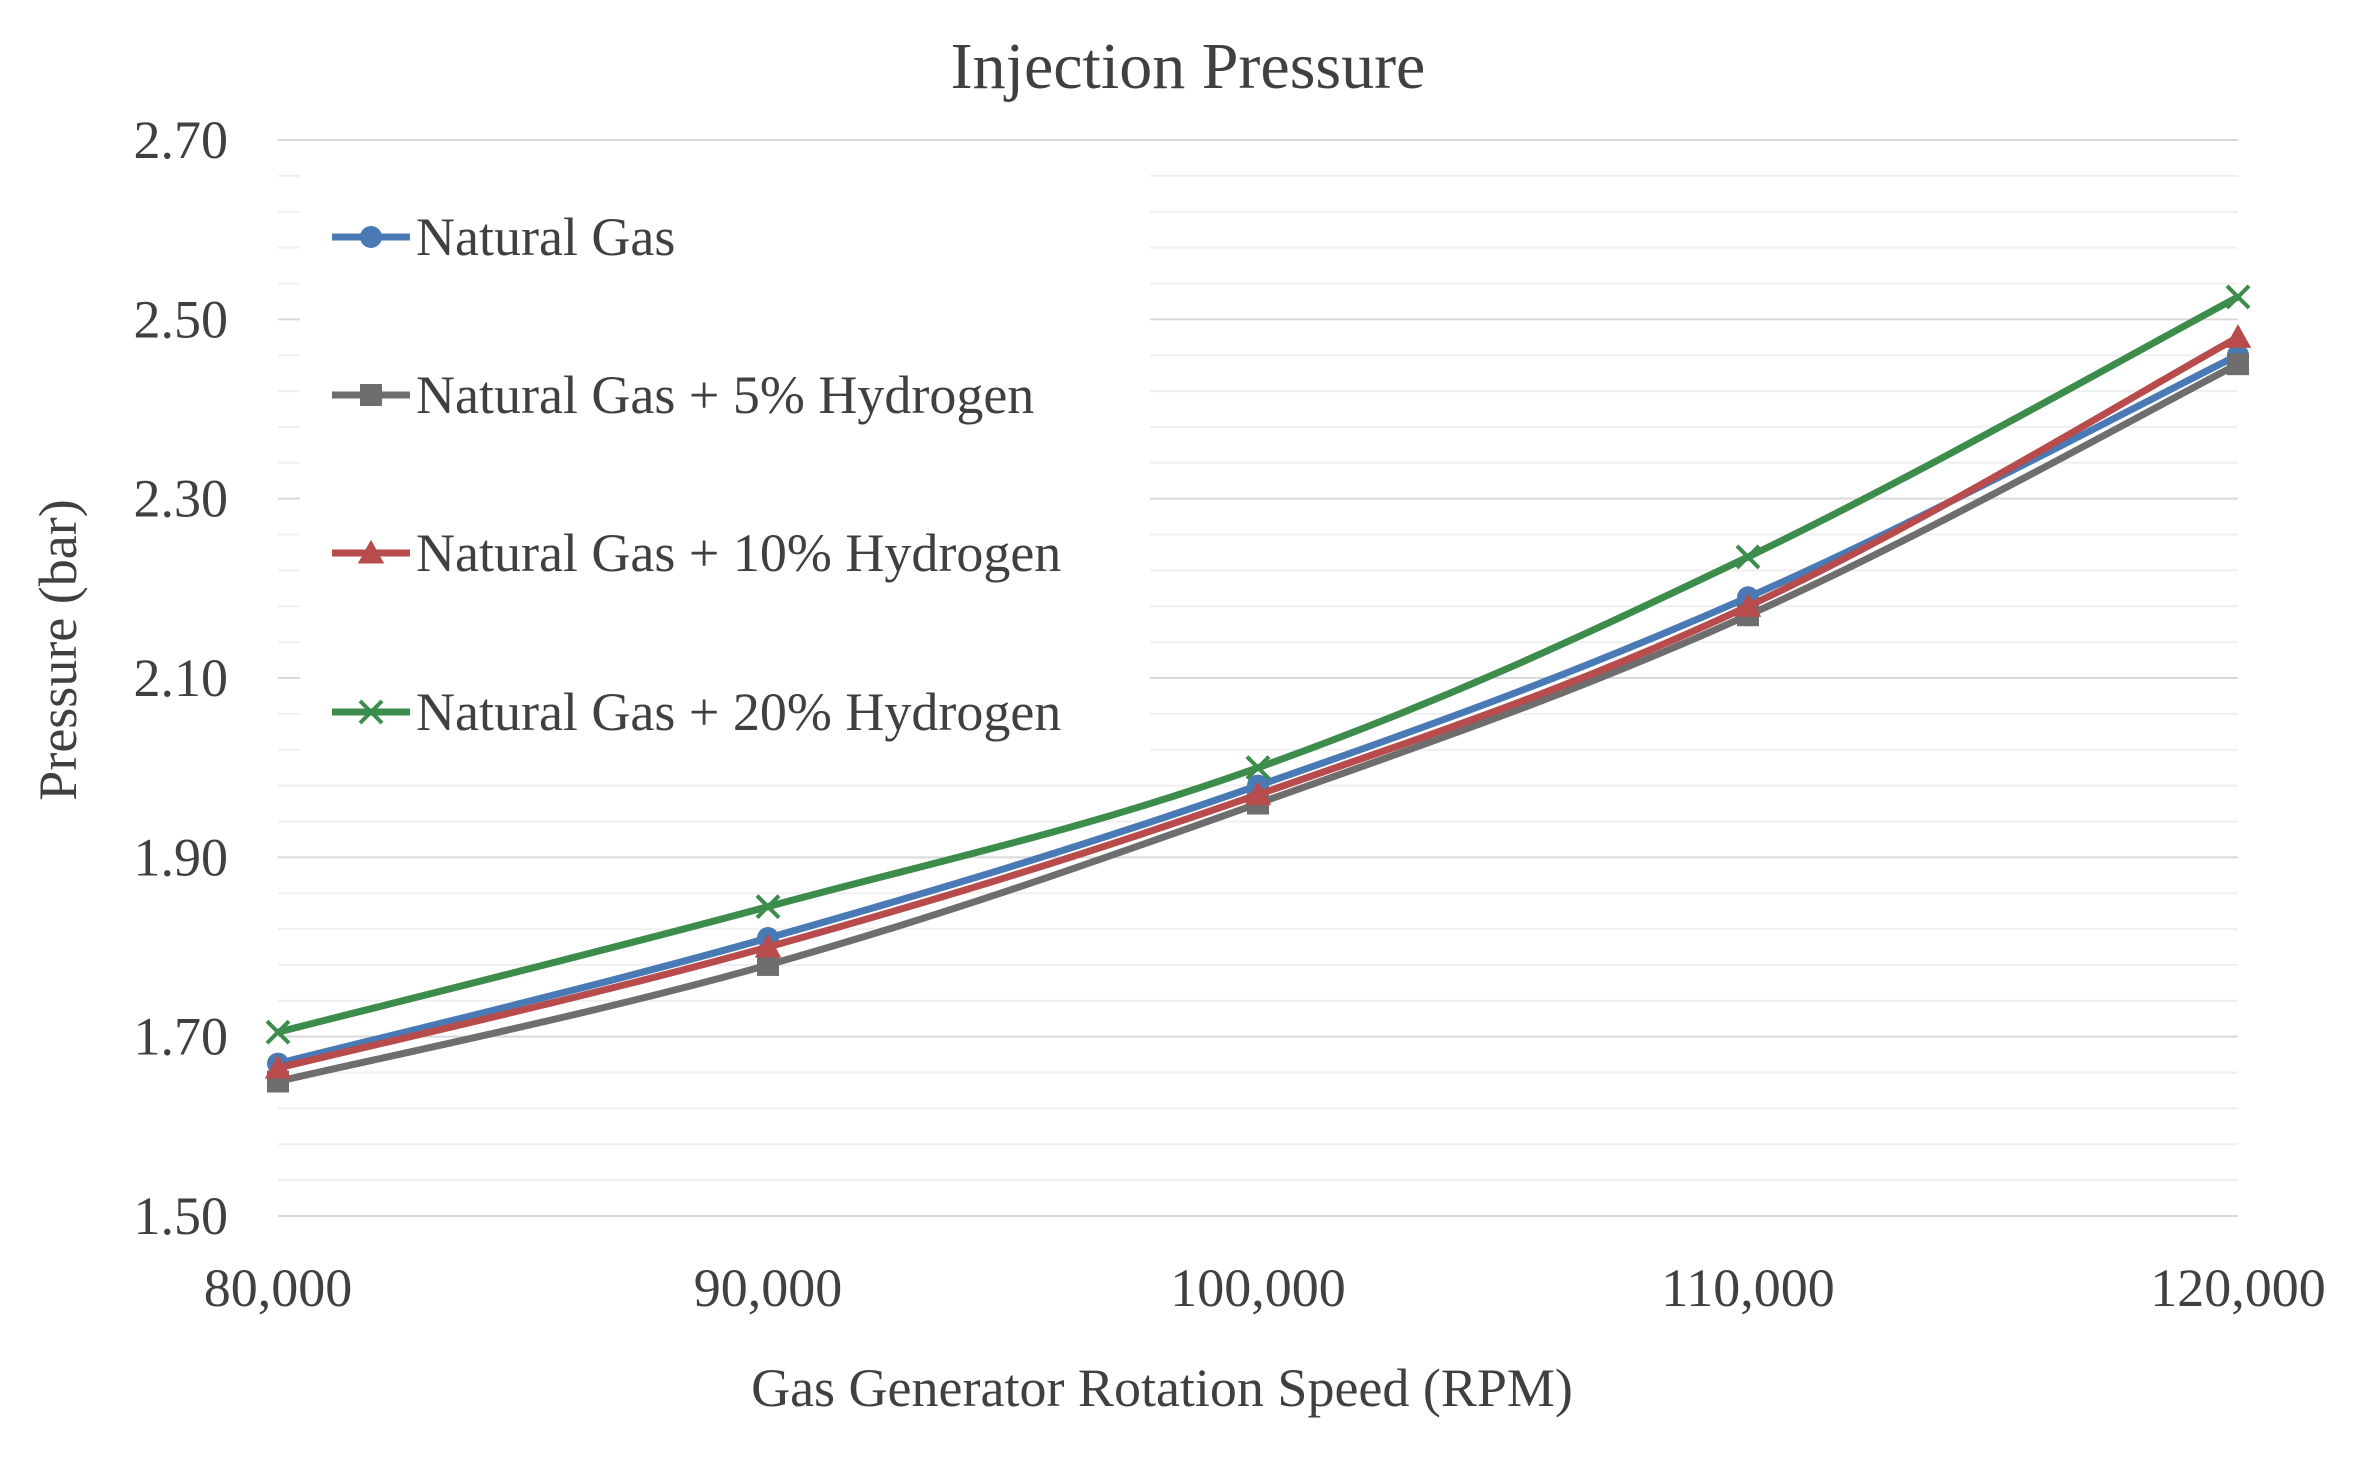 This screenshot has height=1462, width=2376. I want to click on legend-label: Natural Gas, so click(545, 237).